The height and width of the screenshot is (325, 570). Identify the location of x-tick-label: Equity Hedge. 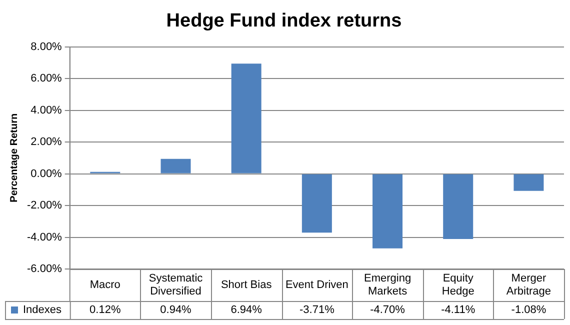
(458, 285).